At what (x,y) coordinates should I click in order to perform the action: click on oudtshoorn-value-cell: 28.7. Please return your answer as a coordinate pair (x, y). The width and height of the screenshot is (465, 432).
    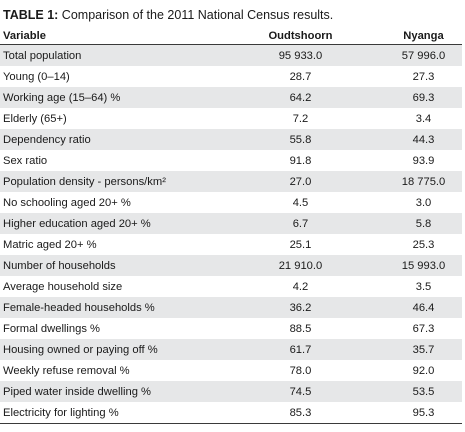
    Looking at the image, I should click on (300, 76).